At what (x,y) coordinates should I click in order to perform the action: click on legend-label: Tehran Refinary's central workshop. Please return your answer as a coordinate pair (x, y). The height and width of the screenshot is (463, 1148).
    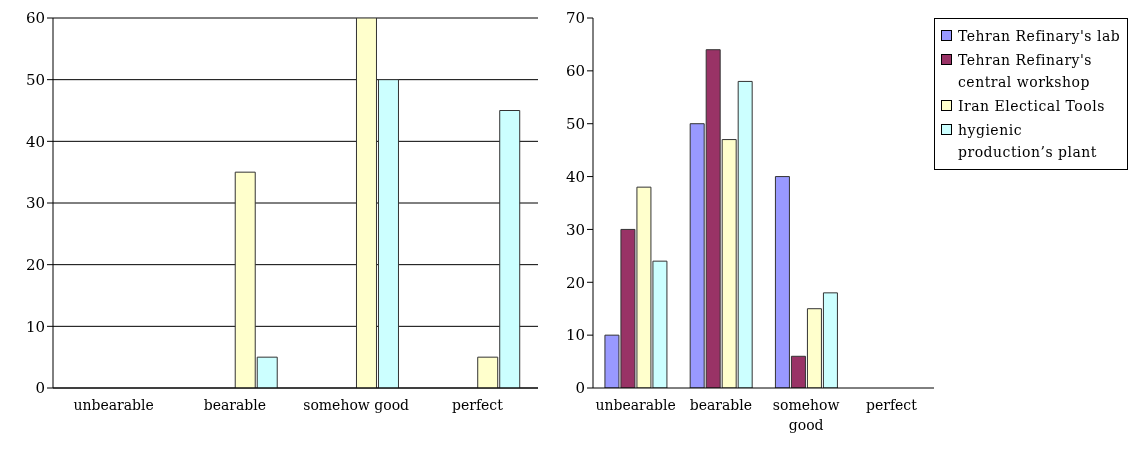
    Looking at the image, I should click on (1026, 71).